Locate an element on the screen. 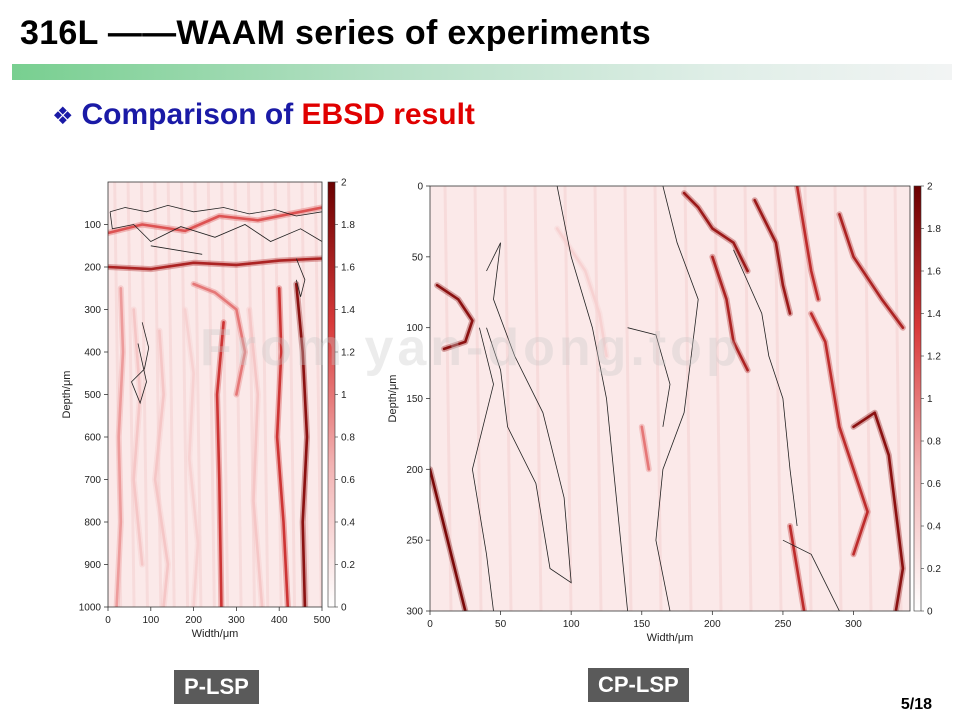  y-tick-label: 600 is located at coordinates (92, 438).